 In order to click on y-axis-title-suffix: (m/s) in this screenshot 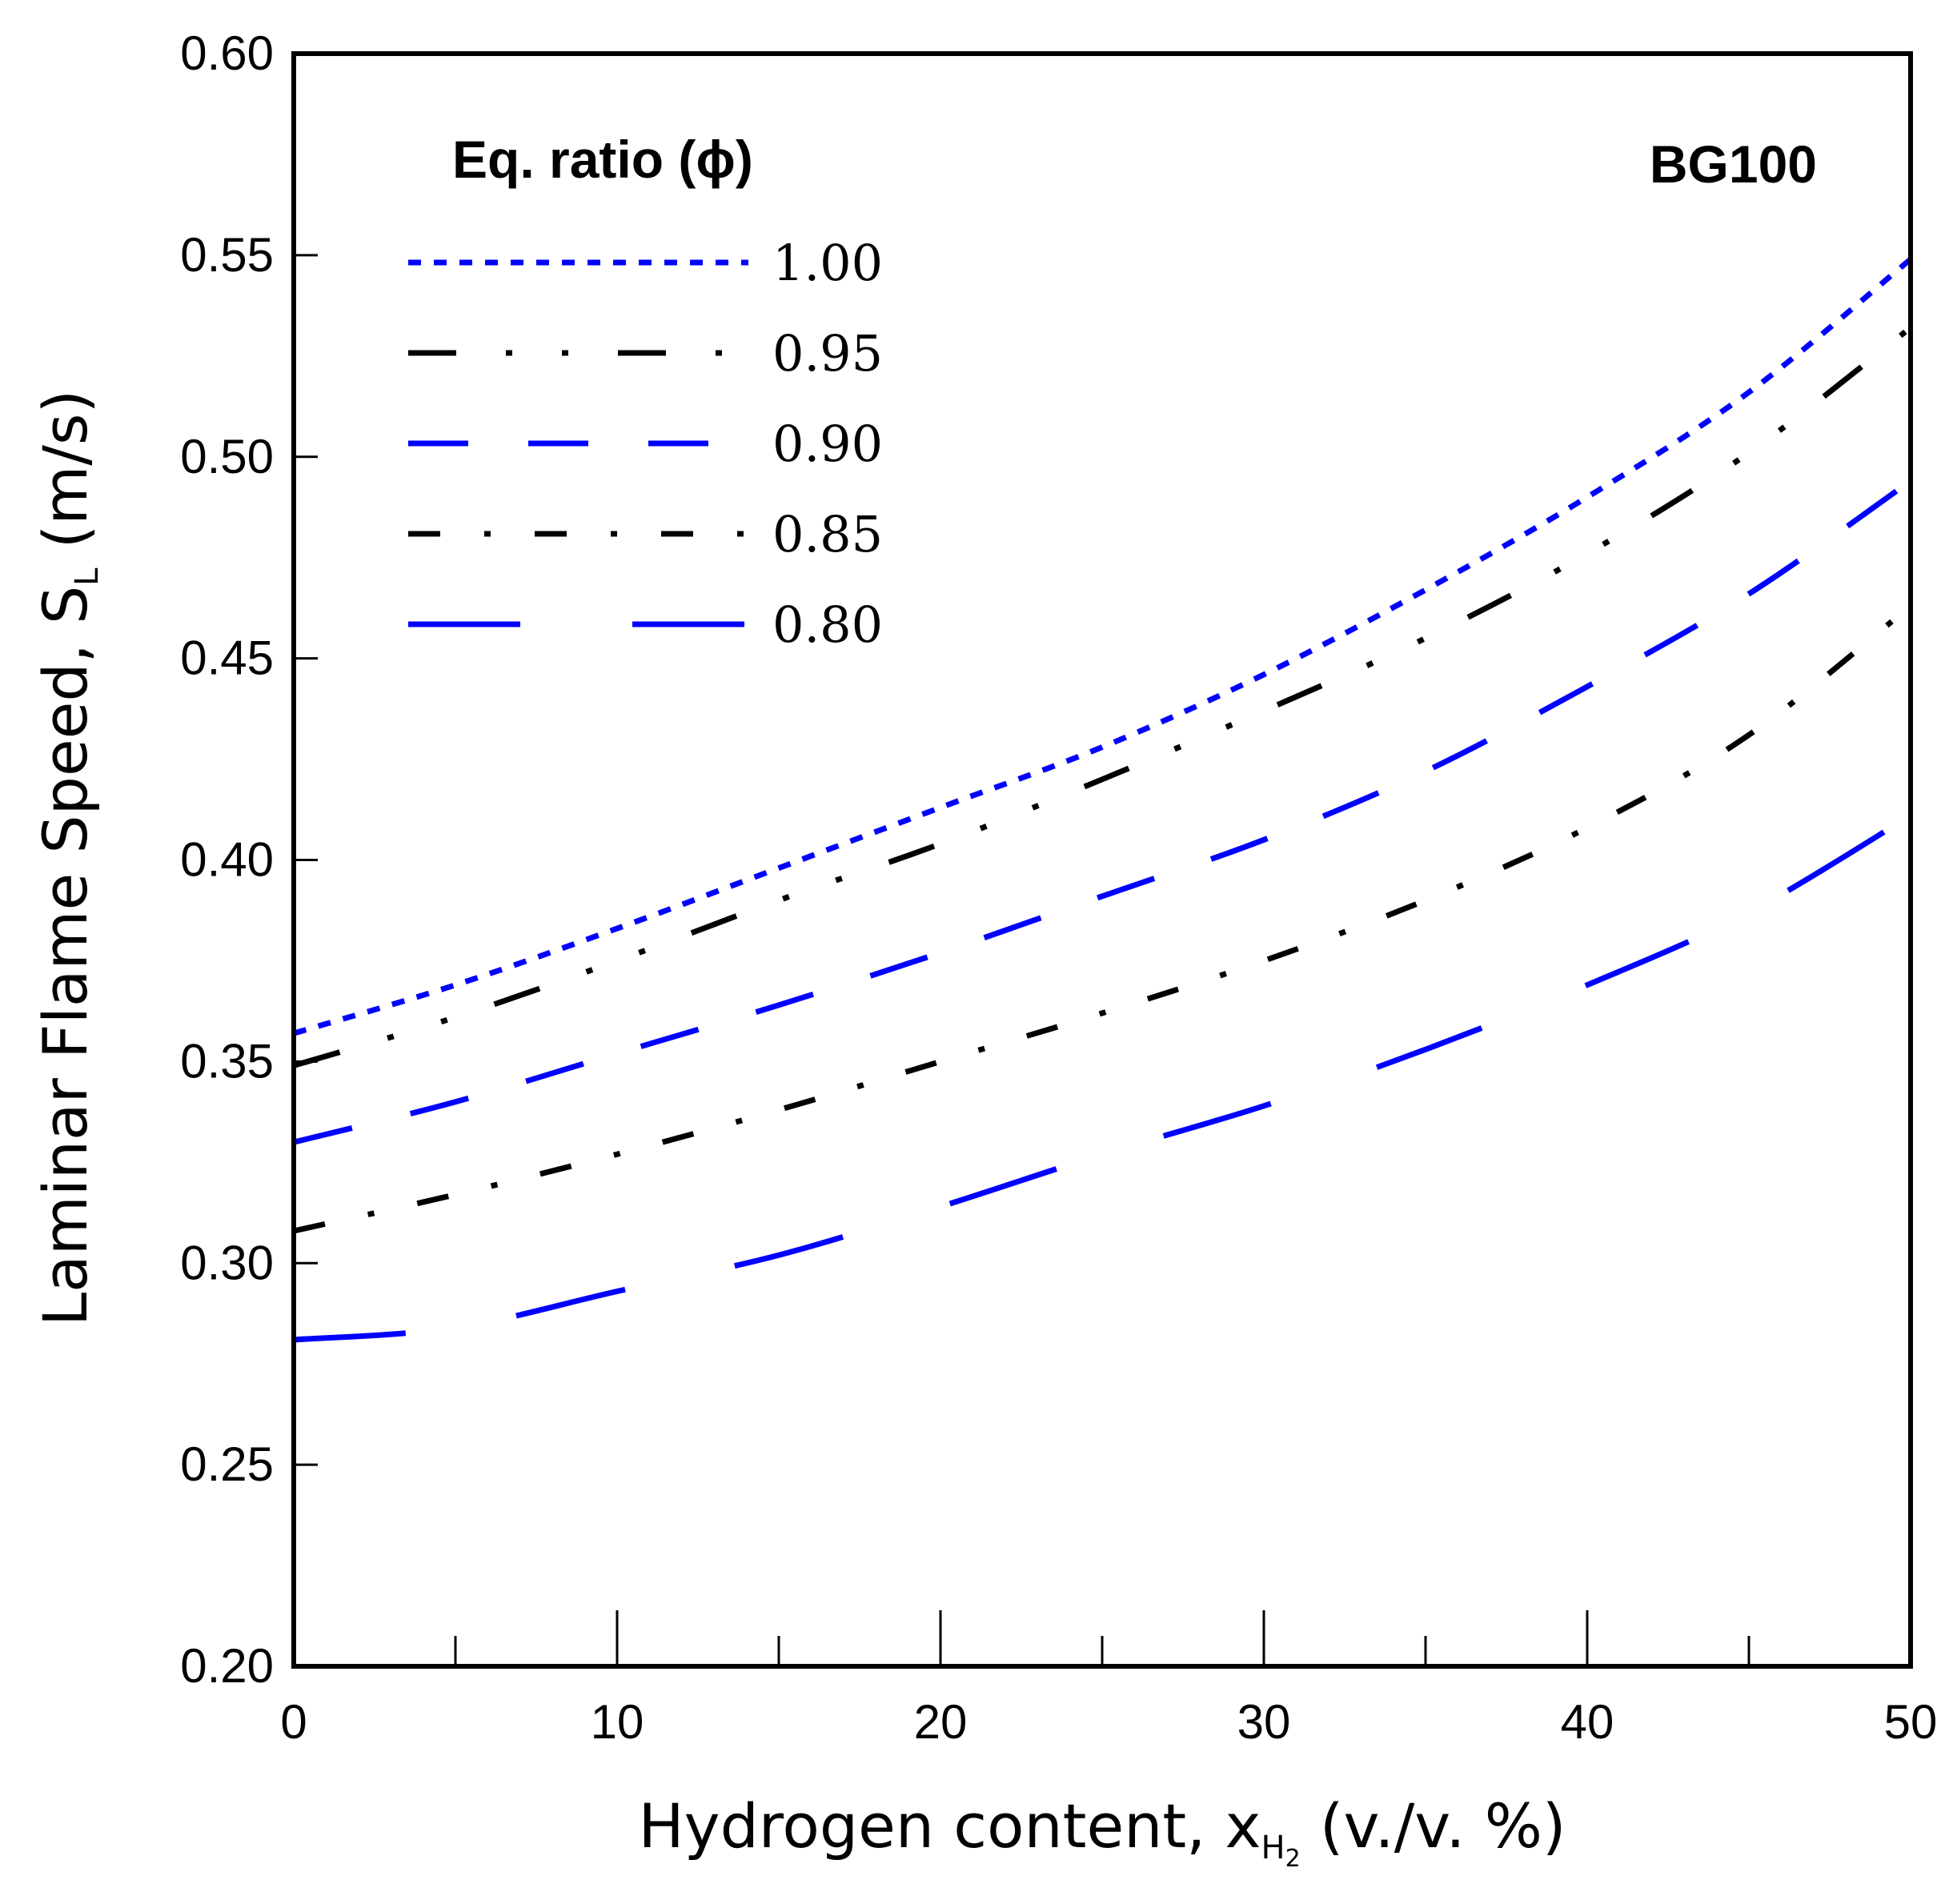, I will do `click(65, 479)`.